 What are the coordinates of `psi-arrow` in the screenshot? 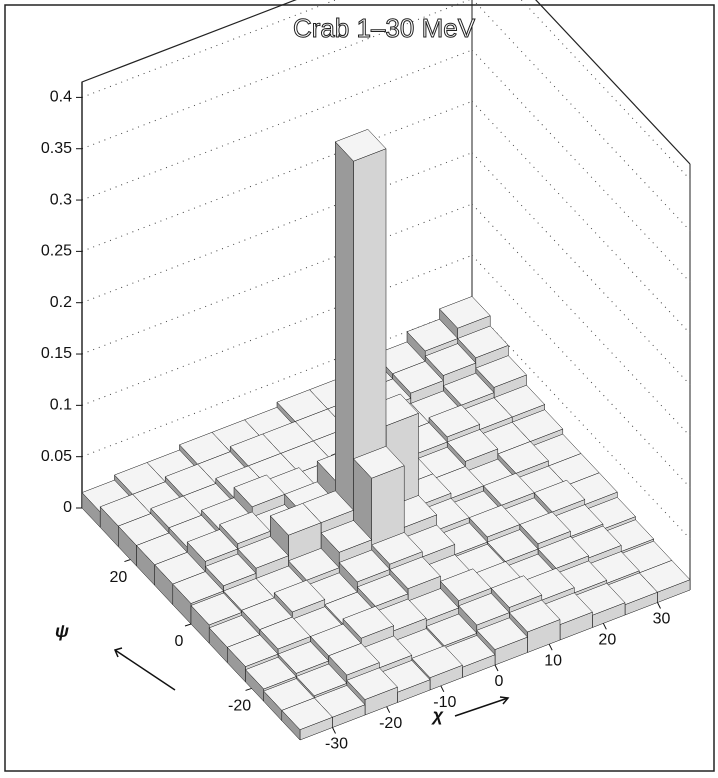 It's located at (145, 670).